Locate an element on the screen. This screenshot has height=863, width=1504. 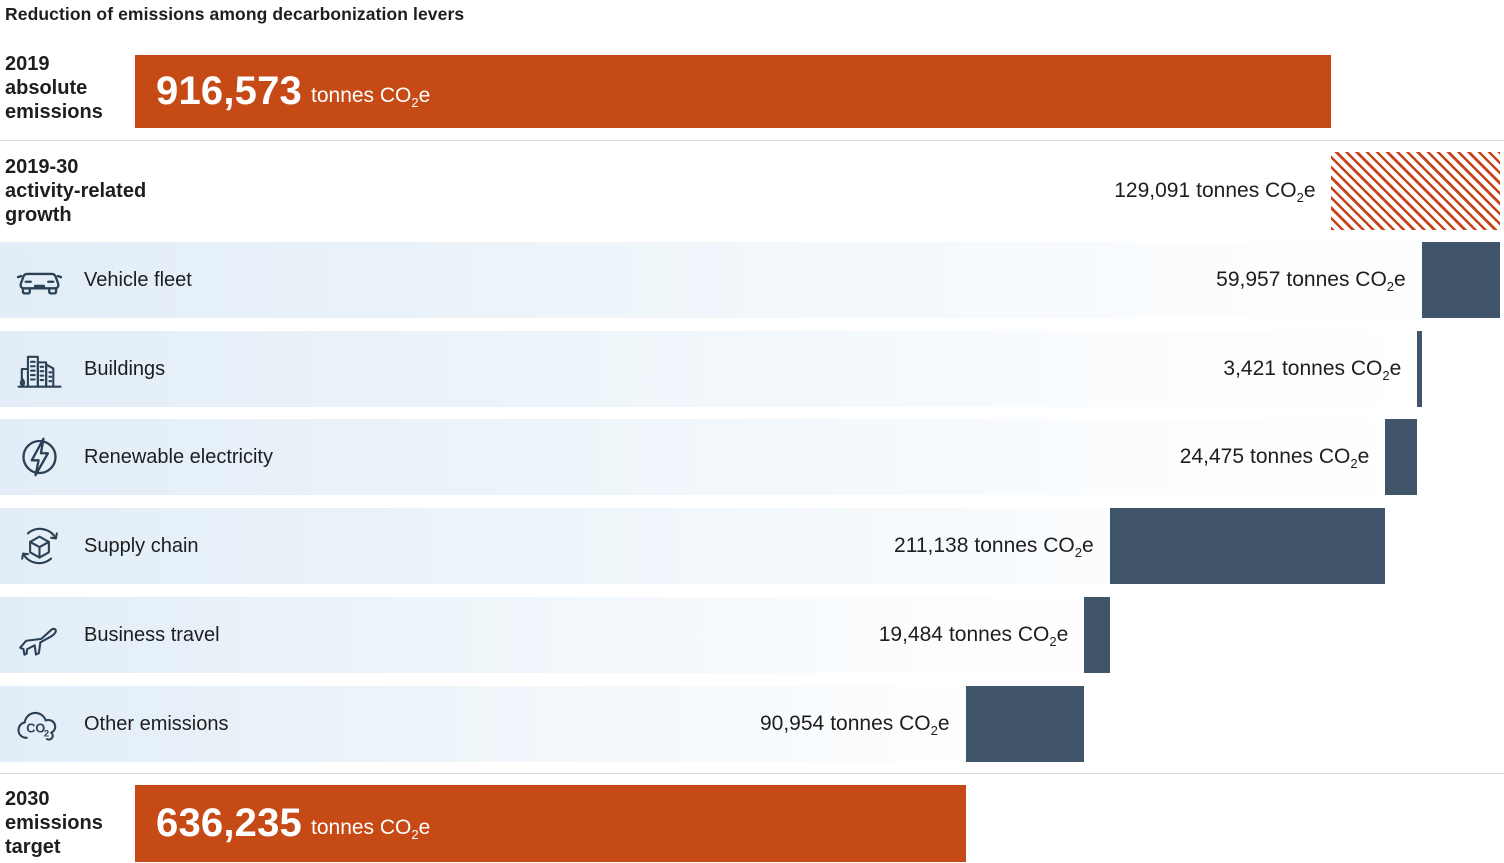
lightning-icon is located at coordinates (39, 457).